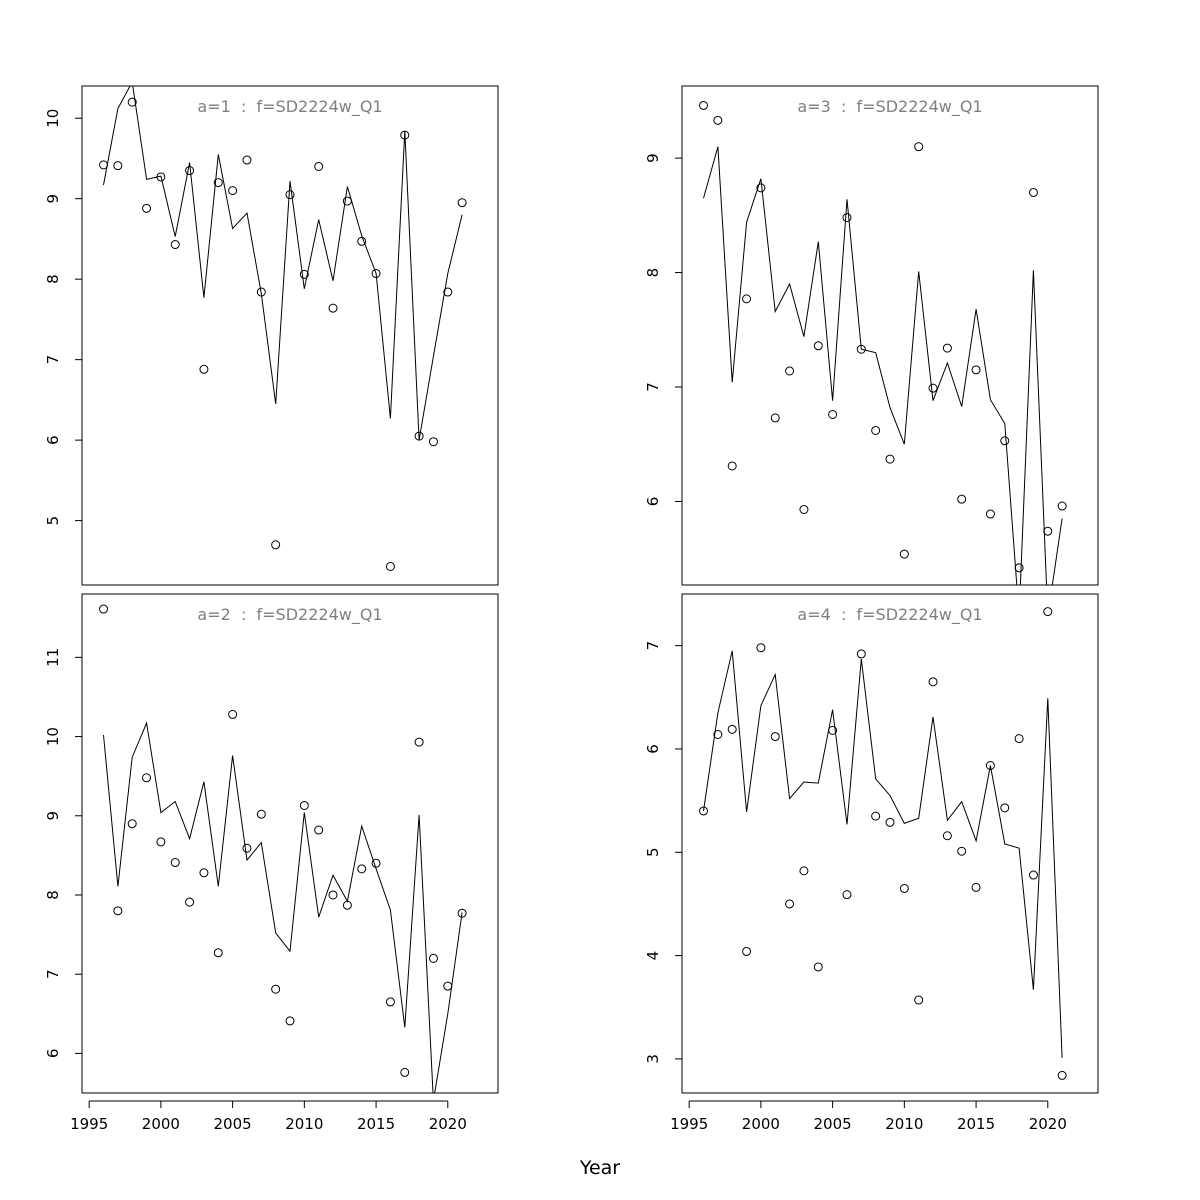 The image size is (1200, 1200). What do you see at coordinates (1048, 1124) in the screenshot?
I see `x-tick-label: 2020` at bounding box center [1048, 1124].